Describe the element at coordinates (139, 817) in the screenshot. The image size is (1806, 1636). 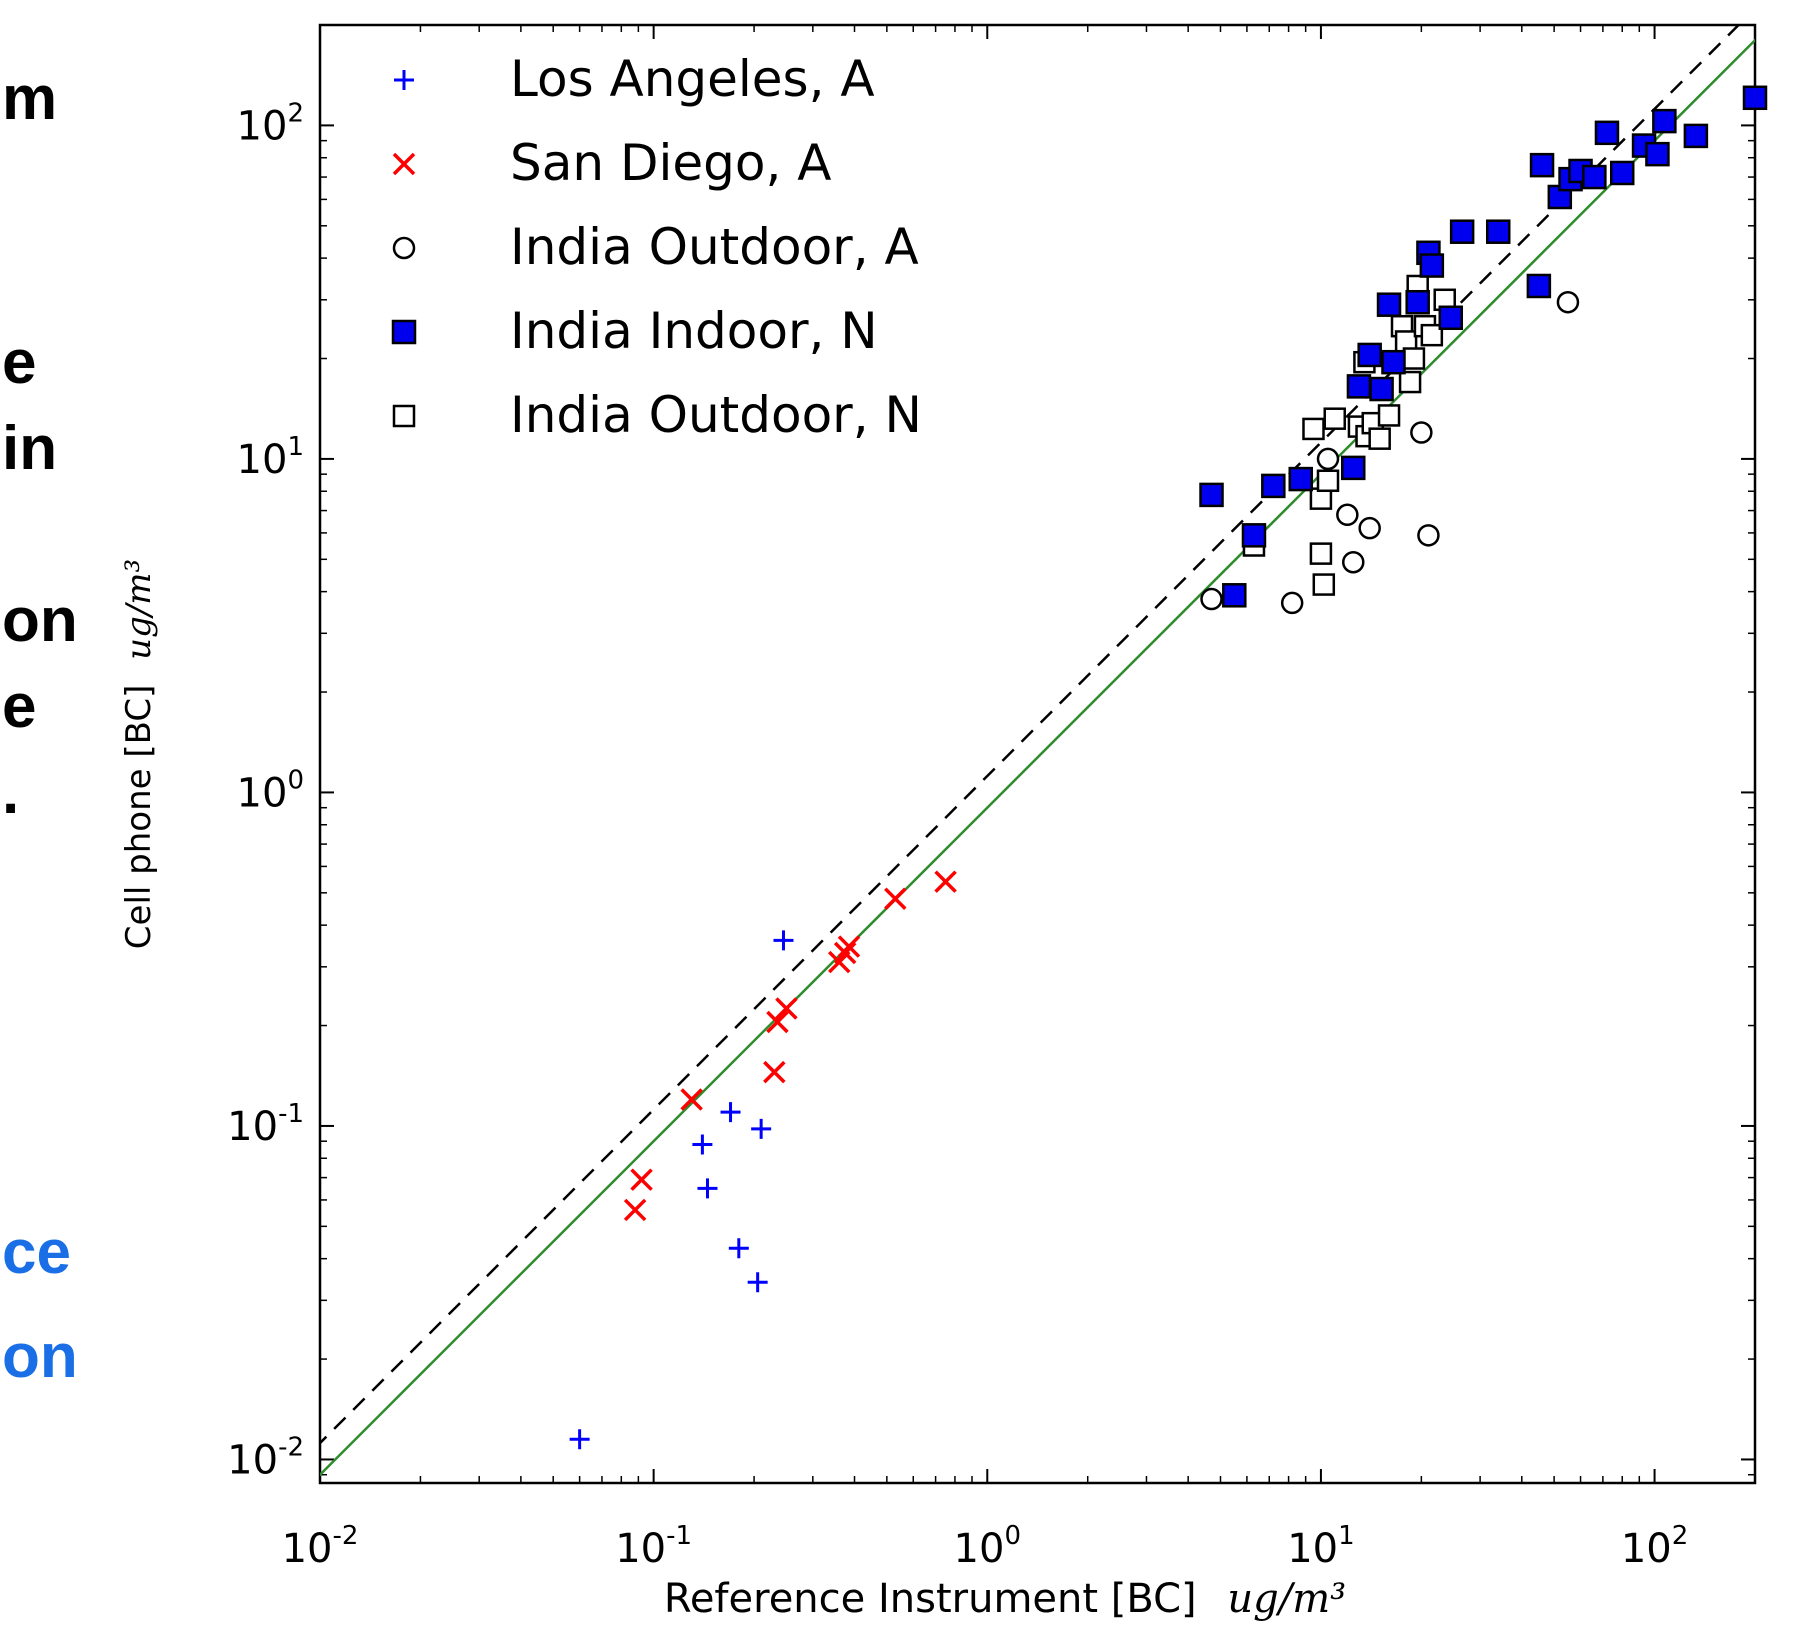
I see `y-axis-label-text: Cell phone [BC]` at that location.